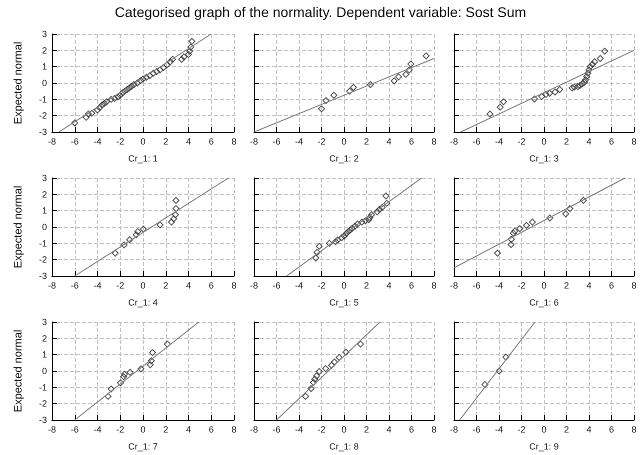  What do you see at coordinates (18, 371) in the screenshot?
I see `y-axis-title: Expected normal` at bounding box center [18, 371].